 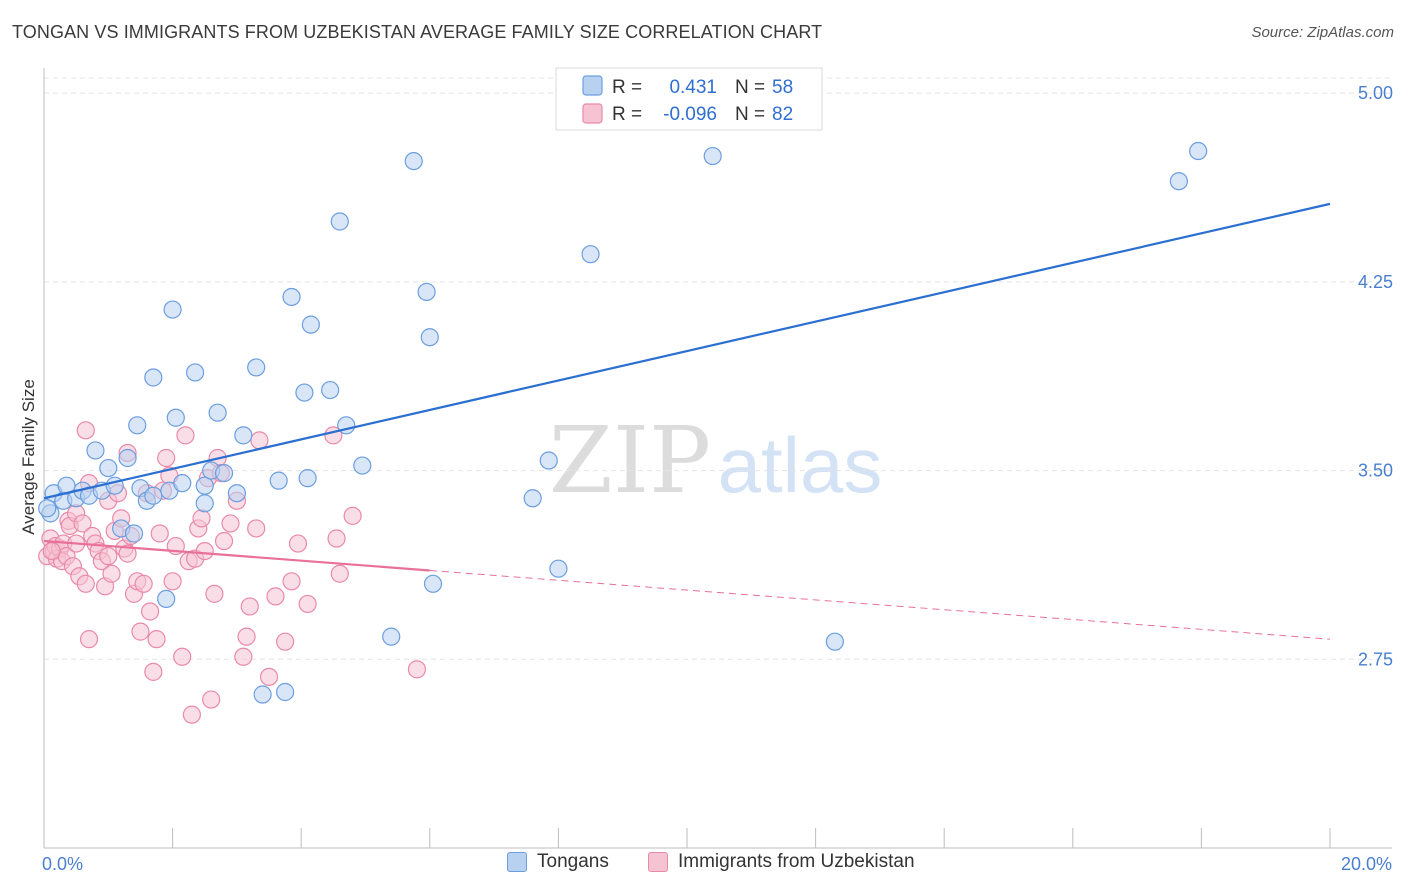 I want to click on x-tick-label: 0.0%, so click(x=62, y=864).